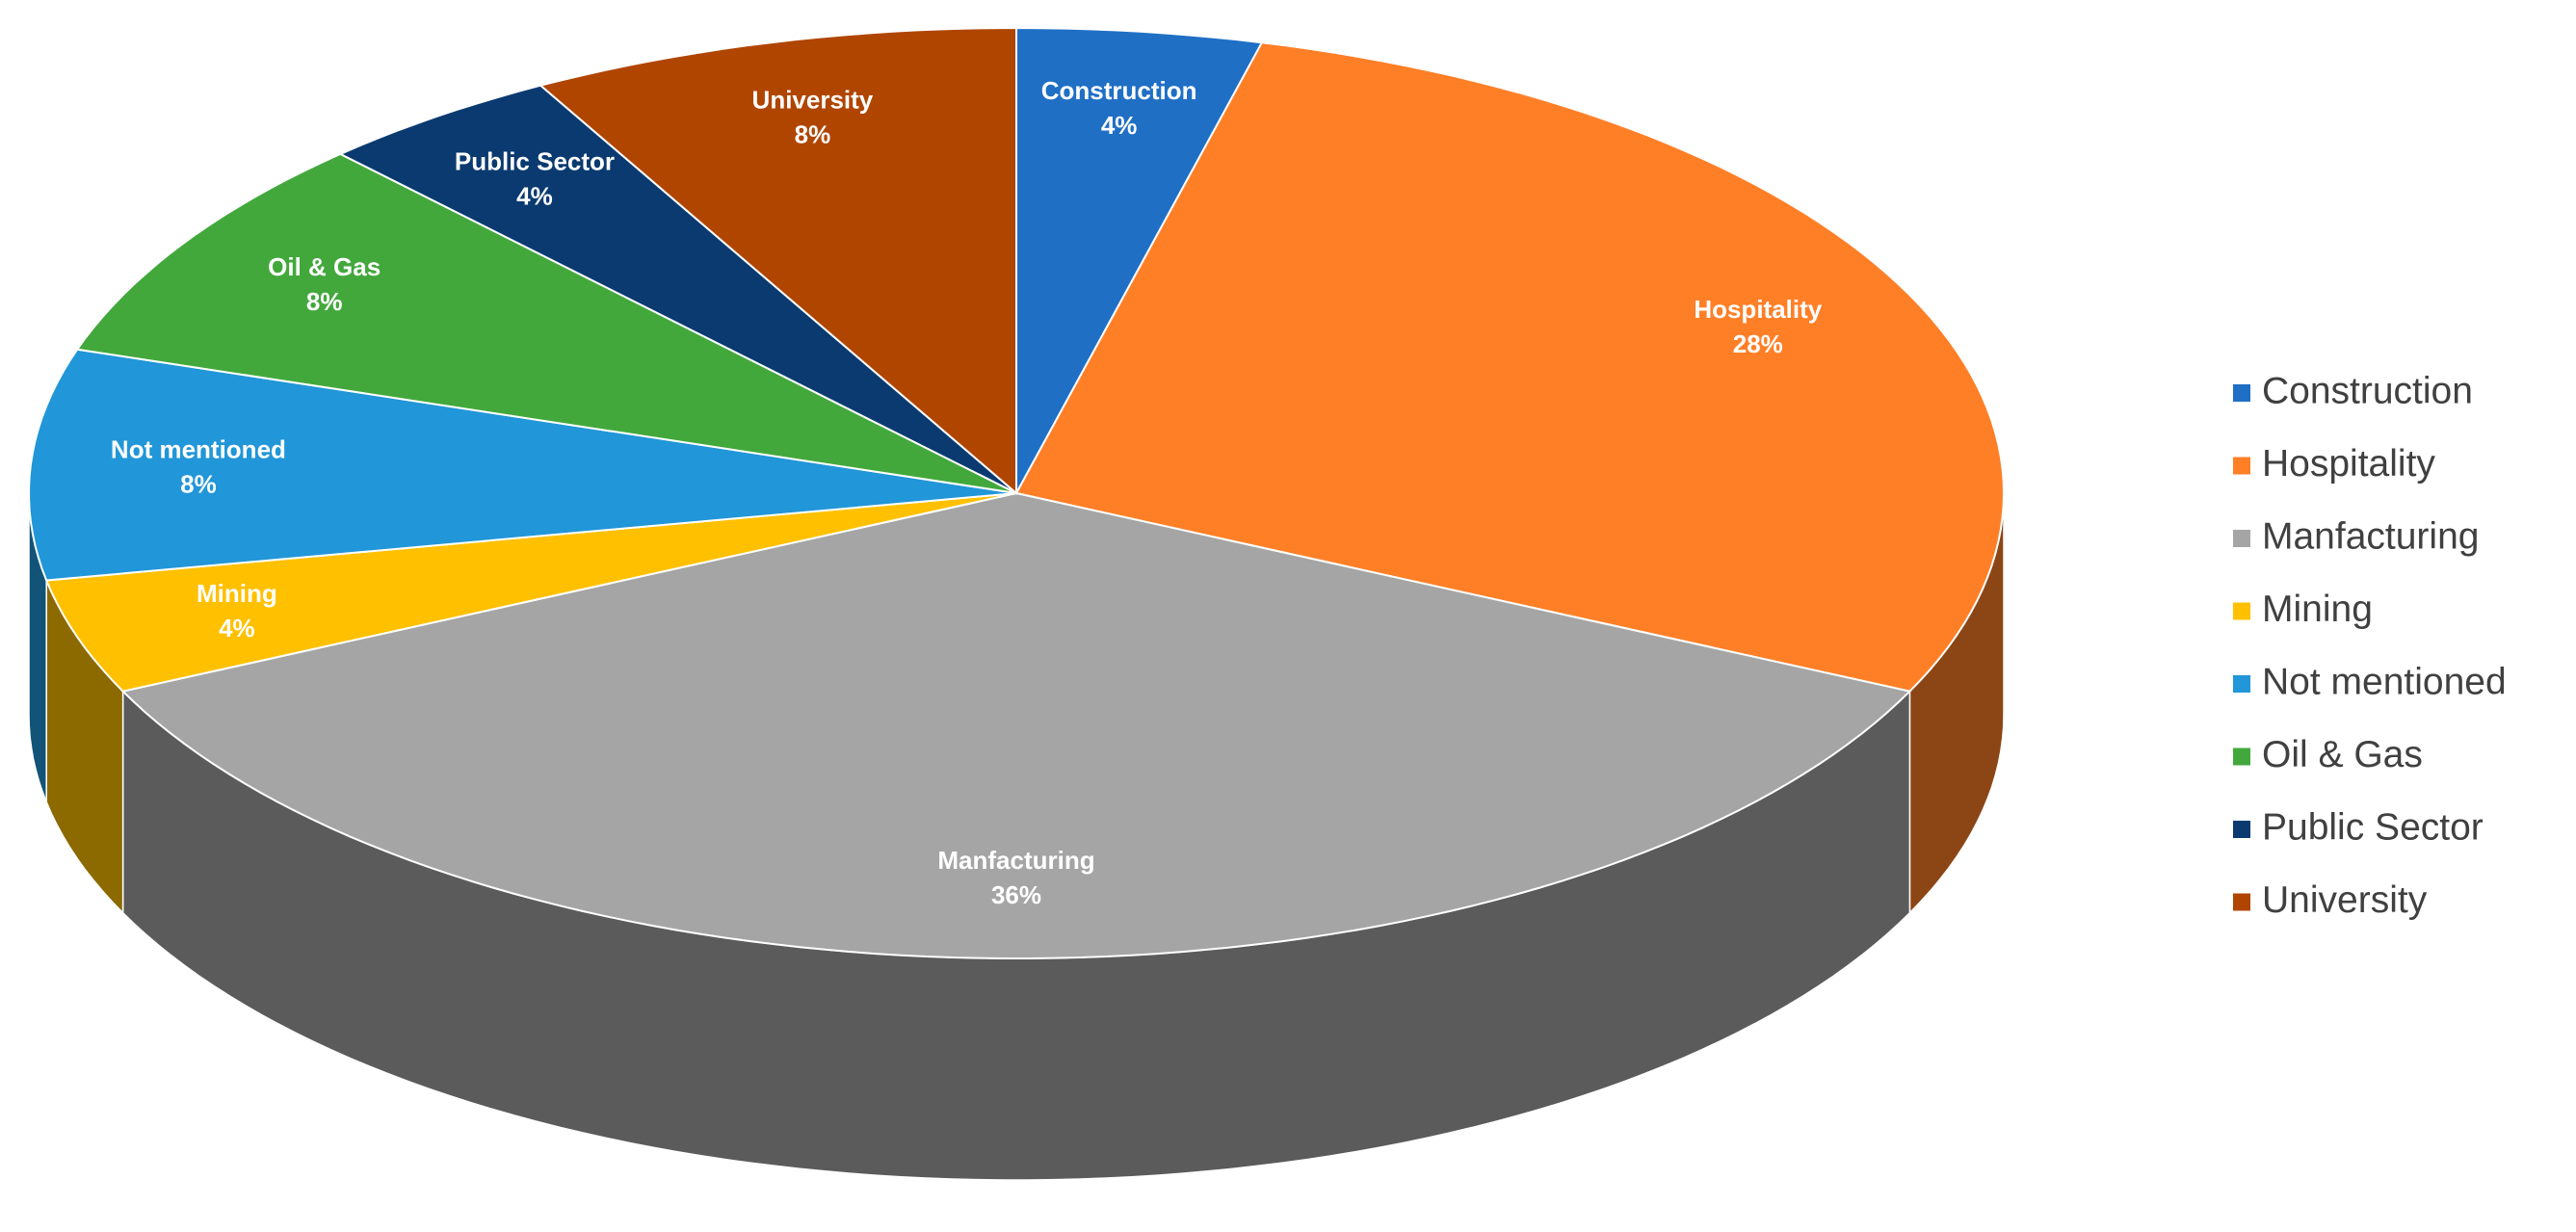  What do you see at coordinates (2345, 900) in the screenshot?
I see `legend-label: University` at bounding box center [2345, 900].